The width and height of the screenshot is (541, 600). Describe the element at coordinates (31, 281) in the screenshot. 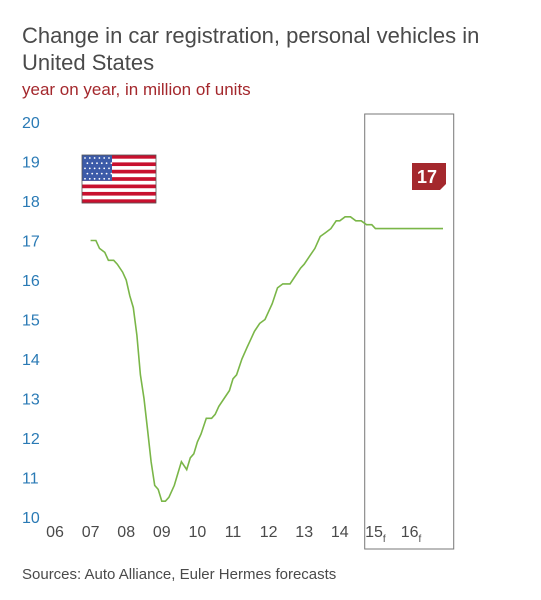

I see `y-tick-label: 16` at that location.